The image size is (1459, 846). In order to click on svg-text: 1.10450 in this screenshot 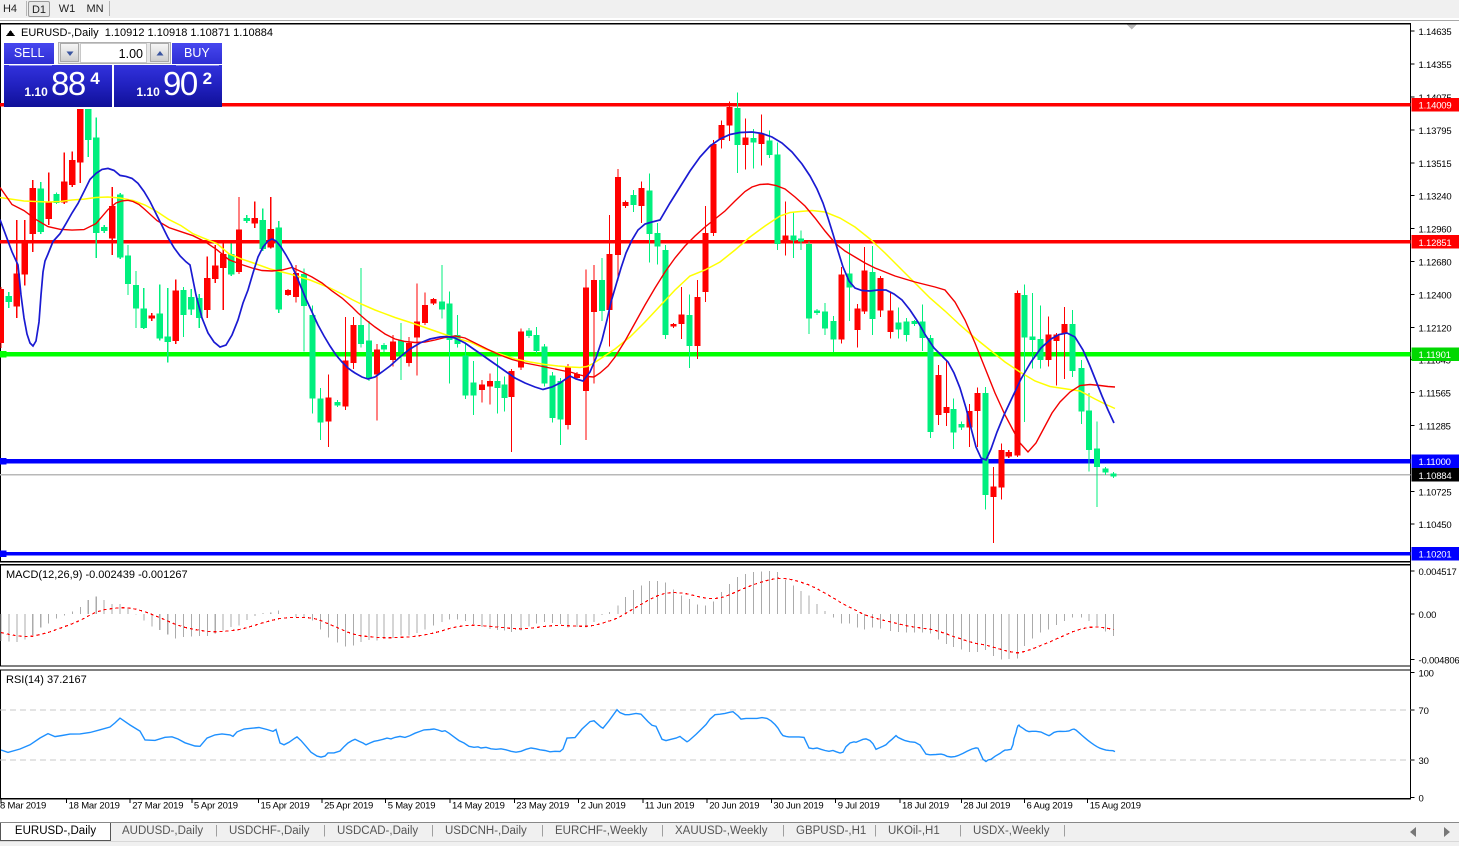, I will do `click(1435, 525)`.